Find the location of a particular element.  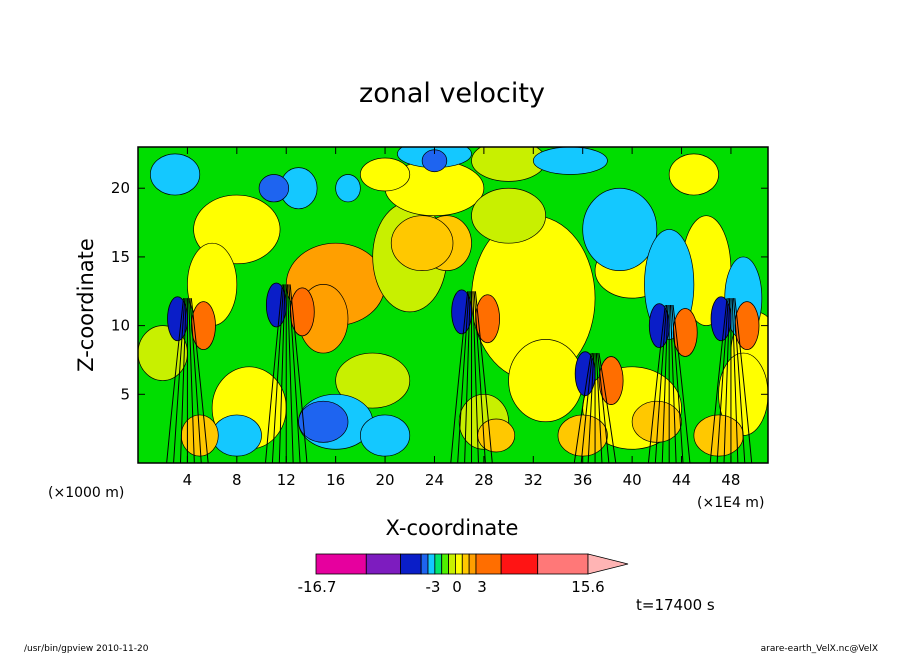

x-tick-label-9: 40 is located at coordinates (632, 480).